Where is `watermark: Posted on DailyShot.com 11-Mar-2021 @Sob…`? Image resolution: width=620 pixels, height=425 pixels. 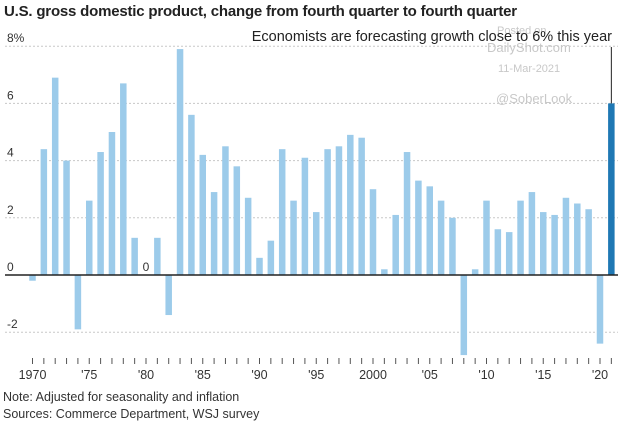 watermark: Posted on DailyShot.com 11-Mar-2021 @Sob… is located at coordinates (530, 65).